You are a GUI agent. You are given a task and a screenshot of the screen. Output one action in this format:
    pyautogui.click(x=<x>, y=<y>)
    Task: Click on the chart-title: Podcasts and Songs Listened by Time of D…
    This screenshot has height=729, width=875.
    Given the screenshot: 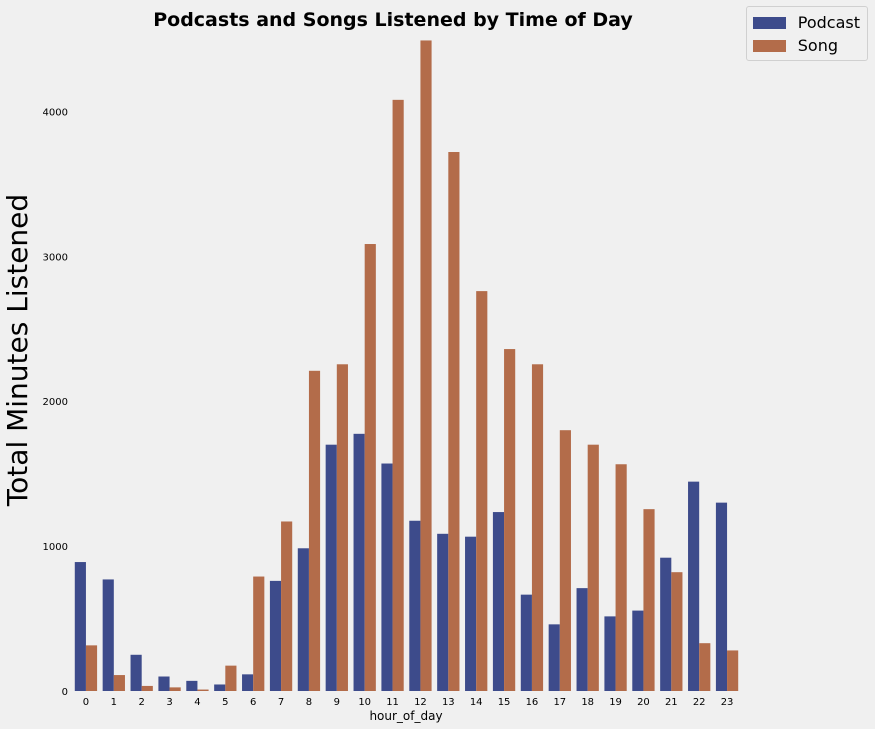 What is the action you would take?
    pyautogui.click(x=393, y=20)
    